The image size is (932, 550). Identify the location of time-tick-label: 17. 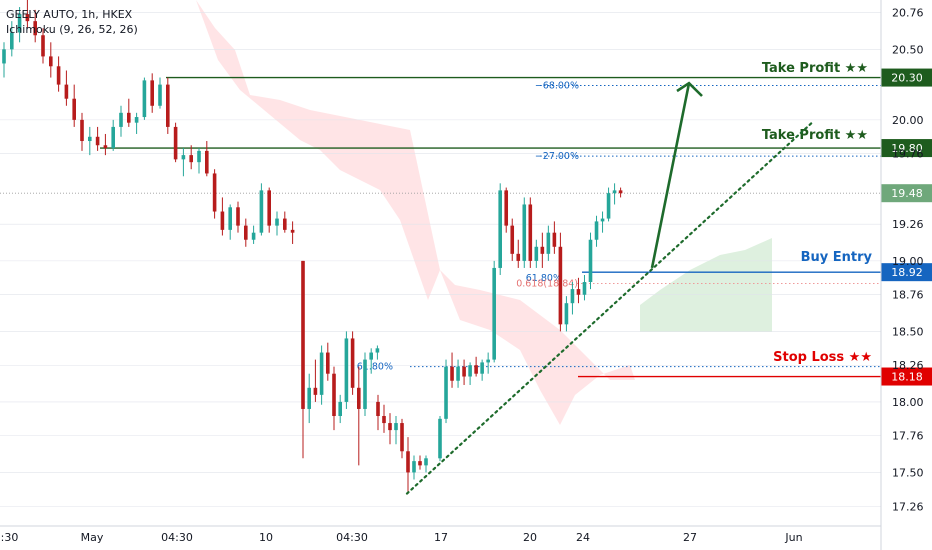
(441, 537).